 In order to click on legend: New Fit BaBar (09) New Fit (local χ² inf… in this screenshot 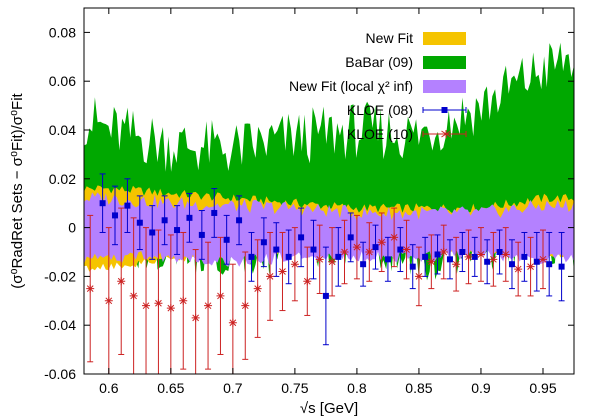, I will do `click(378, 86)`.